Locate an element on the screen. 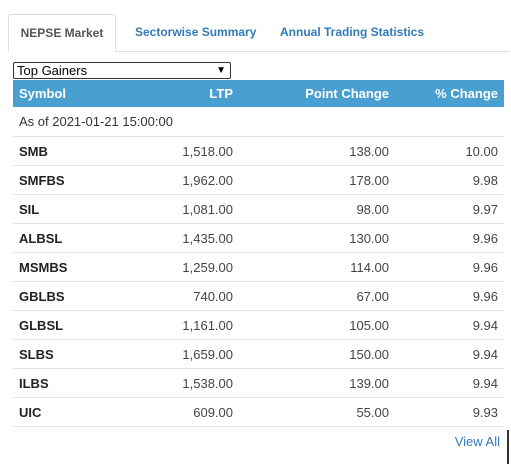 The height and width of the screenshot is (464, 511). cell-pct-change: 9.97 is located at coordinates (449, 209).